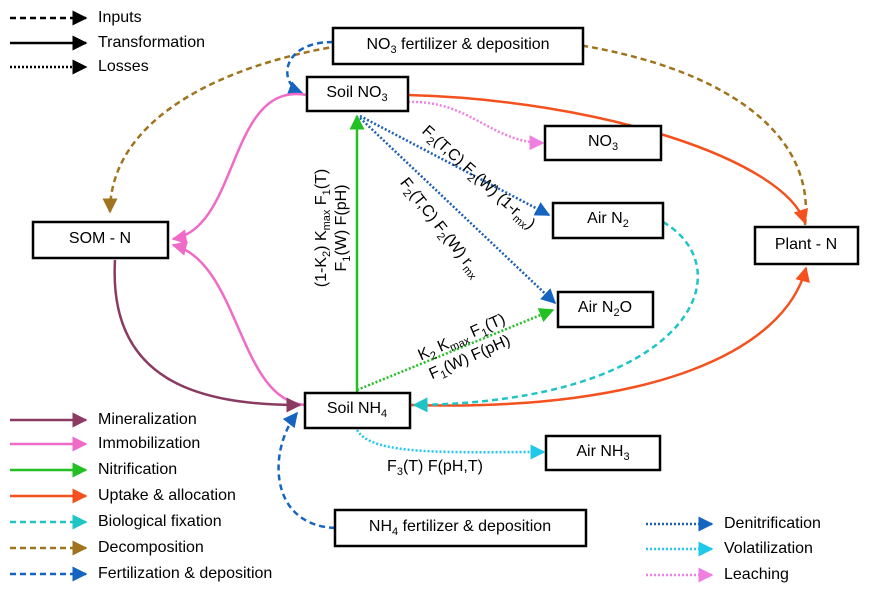 The image size is (872, 590). I want to click on equation: F1(W) F(pH), so click(343, 228).